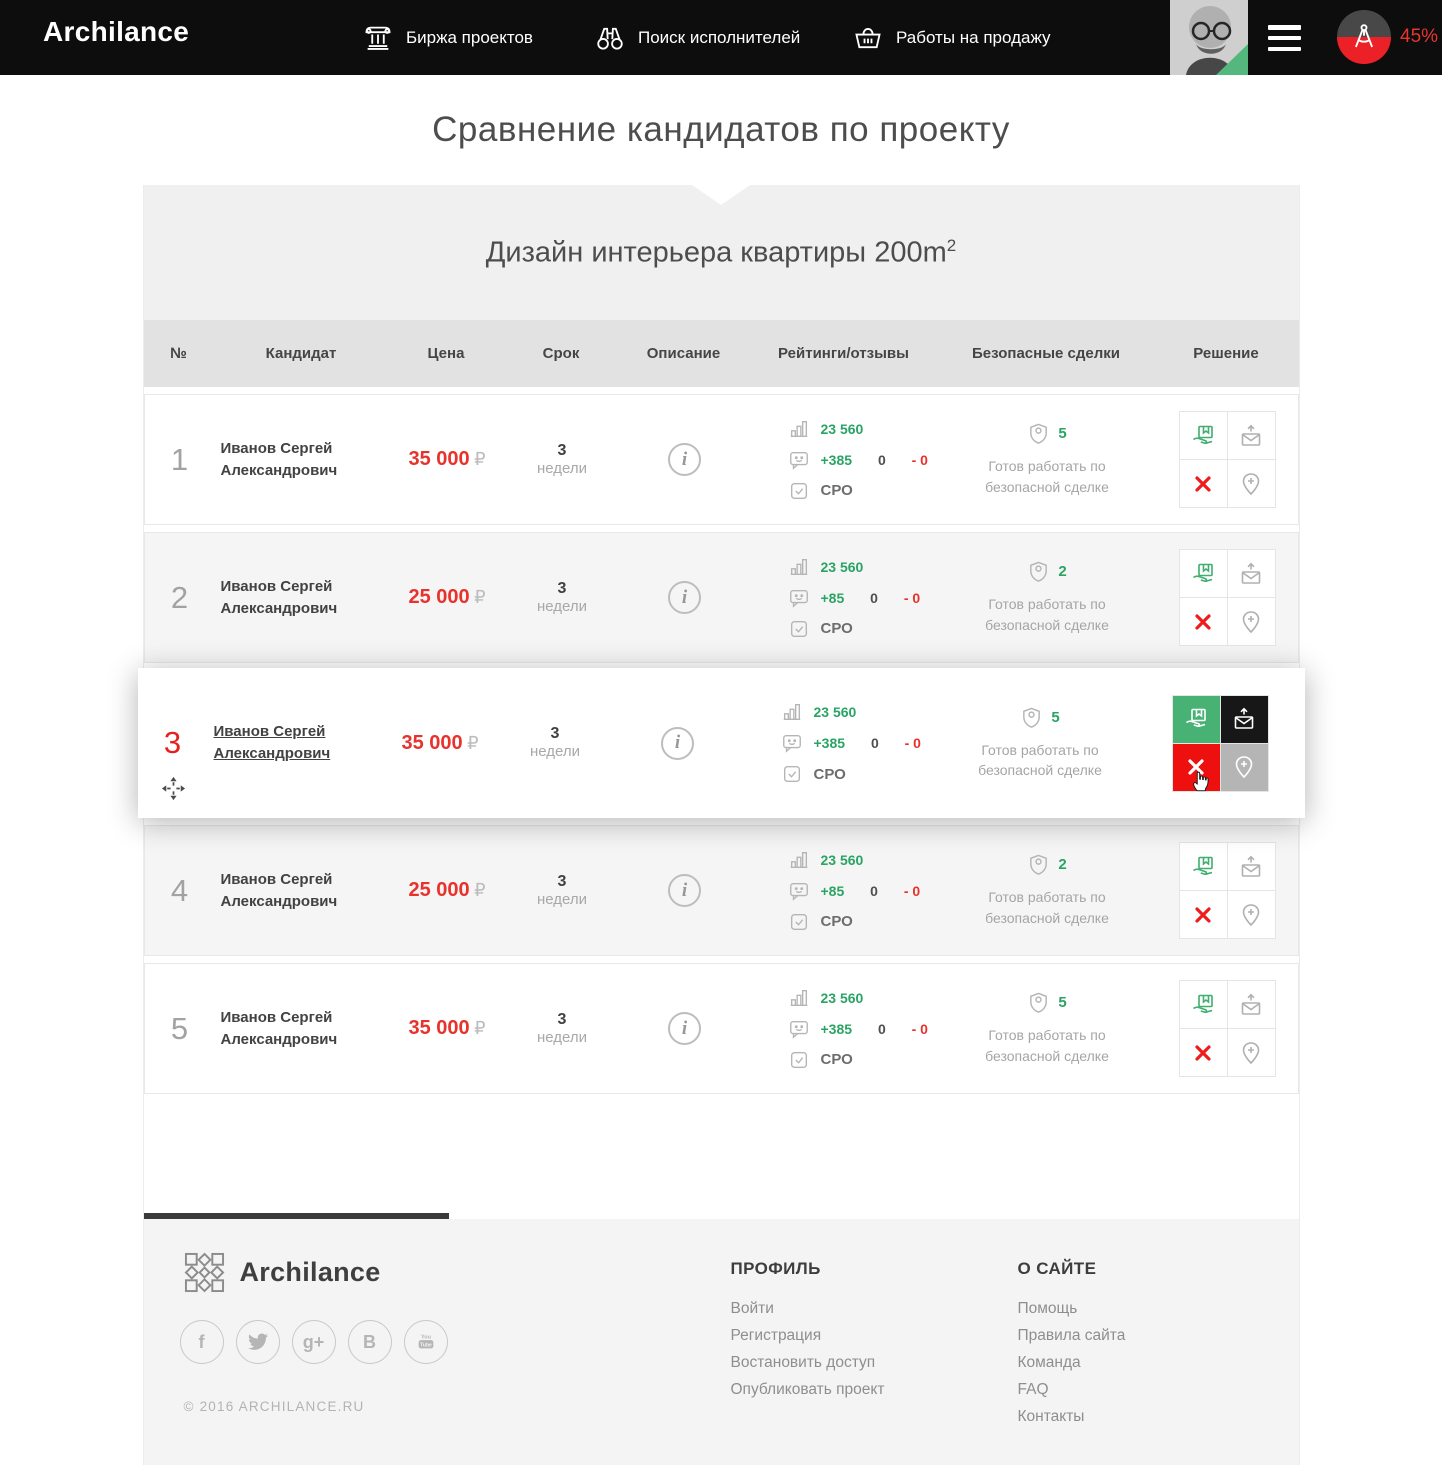  Describe the element at coordinates (1047, 890) in the screenshot. I see `safe-deals-block: 2 Готов работать по безопасной сделке` at that location.